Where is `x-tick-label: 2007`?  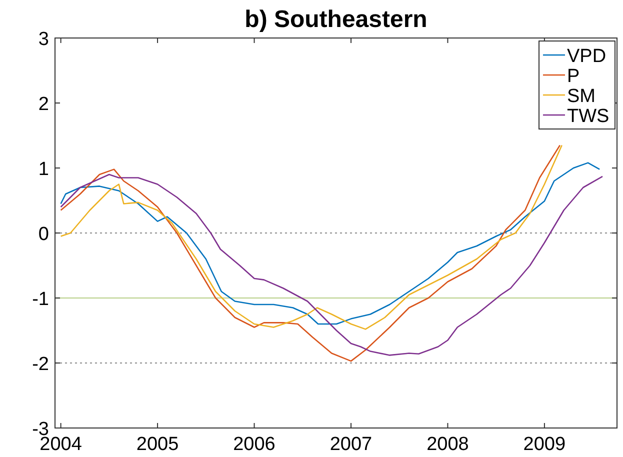 x-tick-label: 2007 is located at coordinates (351, 444).